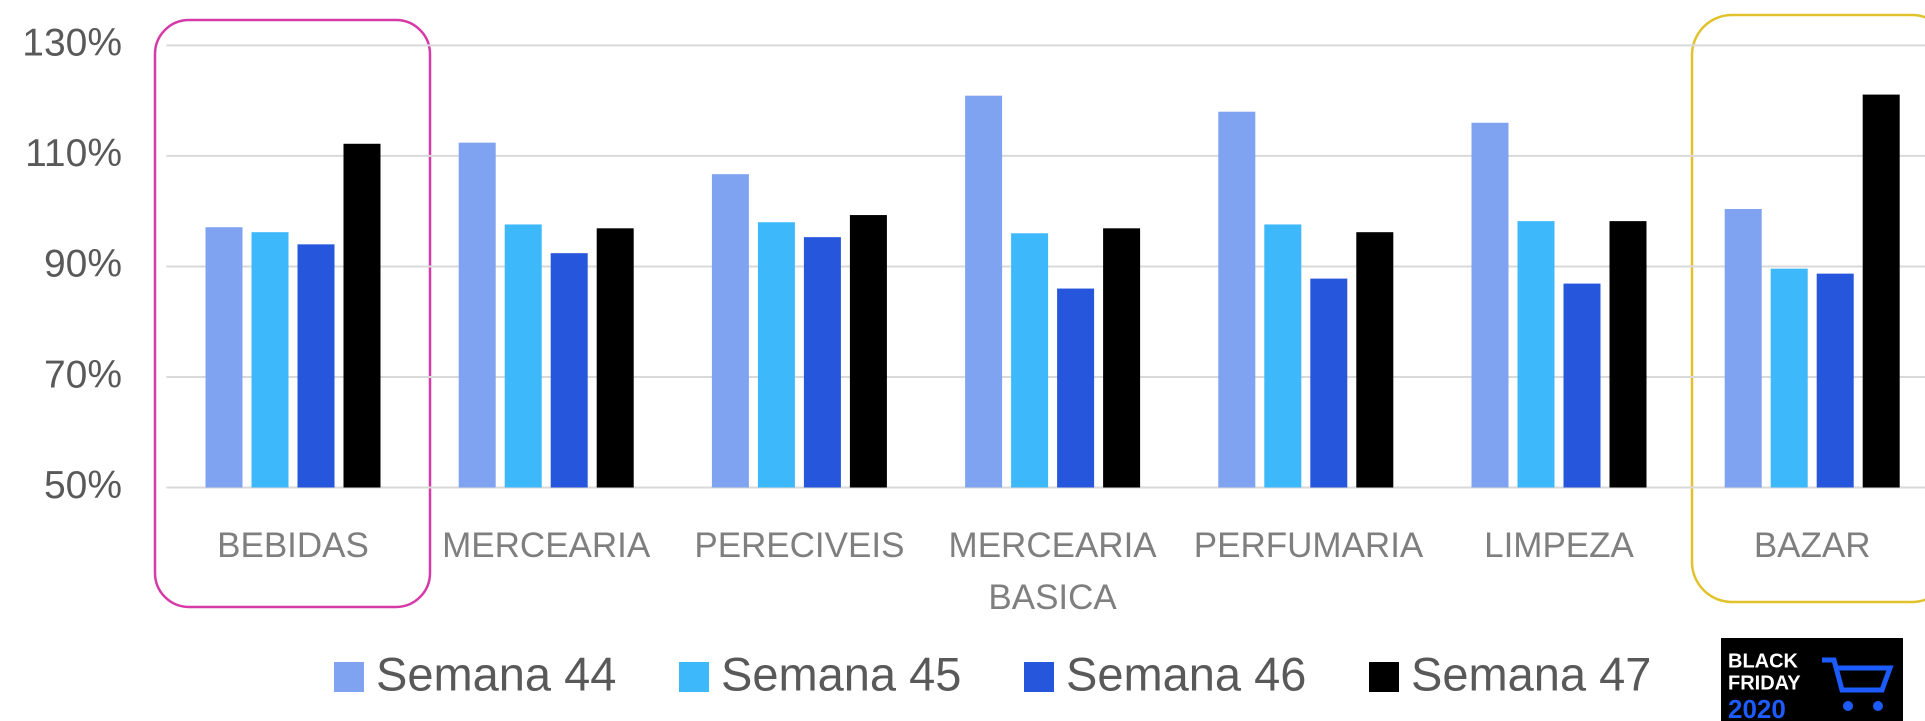 Image resolution: width=1925 pixels, height=721 pixels. I want to click on x-tick-label: PERECIVEIS, so click(799, 545).